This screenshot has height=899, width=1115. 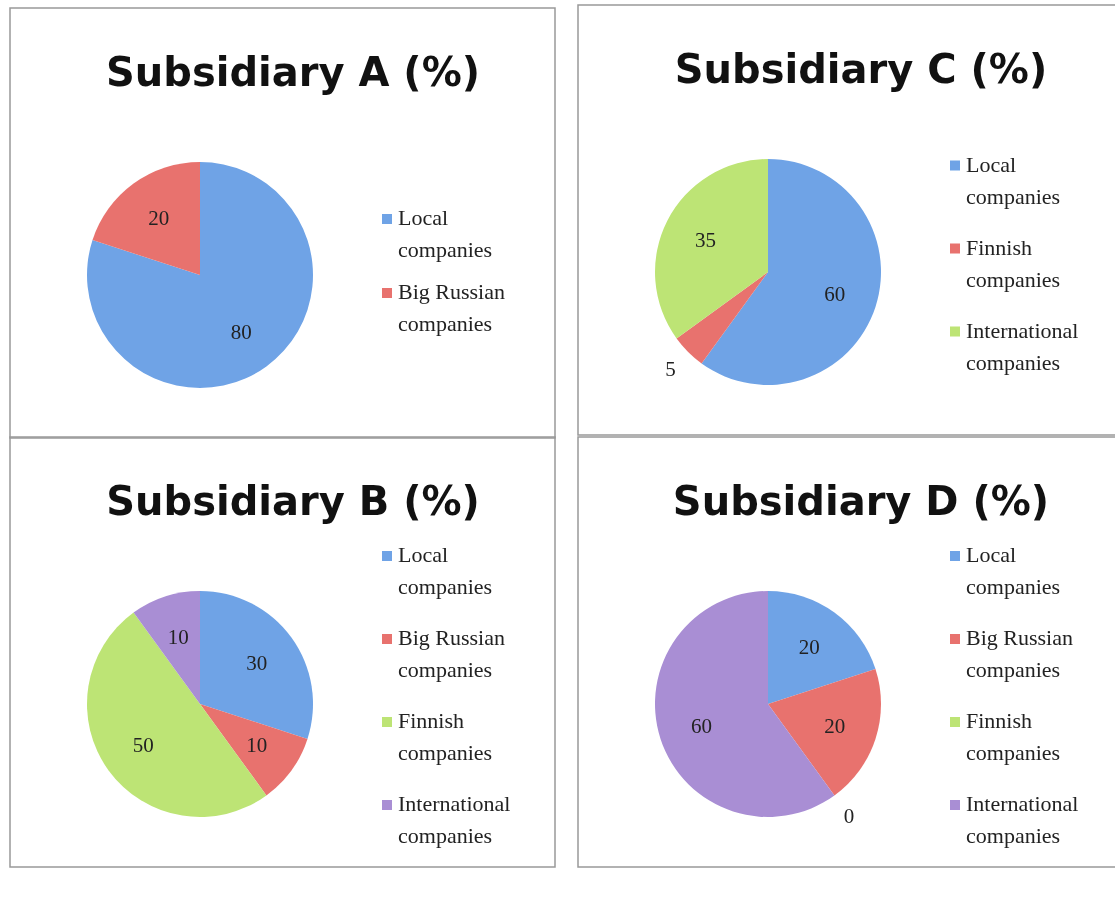 What do you see at coordinates (706, 240) in the screenshot?
I see `data-label: 35` at bounding box center [706, 240].